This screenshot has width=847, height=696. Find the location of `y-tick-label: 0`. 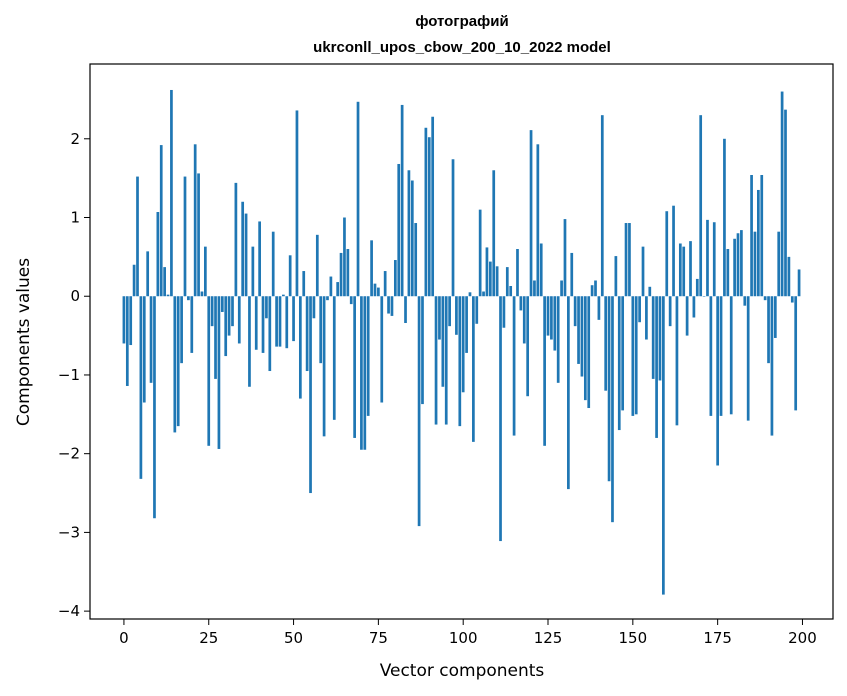

y-tick-label: 0 is located at coordinates (75, 296).